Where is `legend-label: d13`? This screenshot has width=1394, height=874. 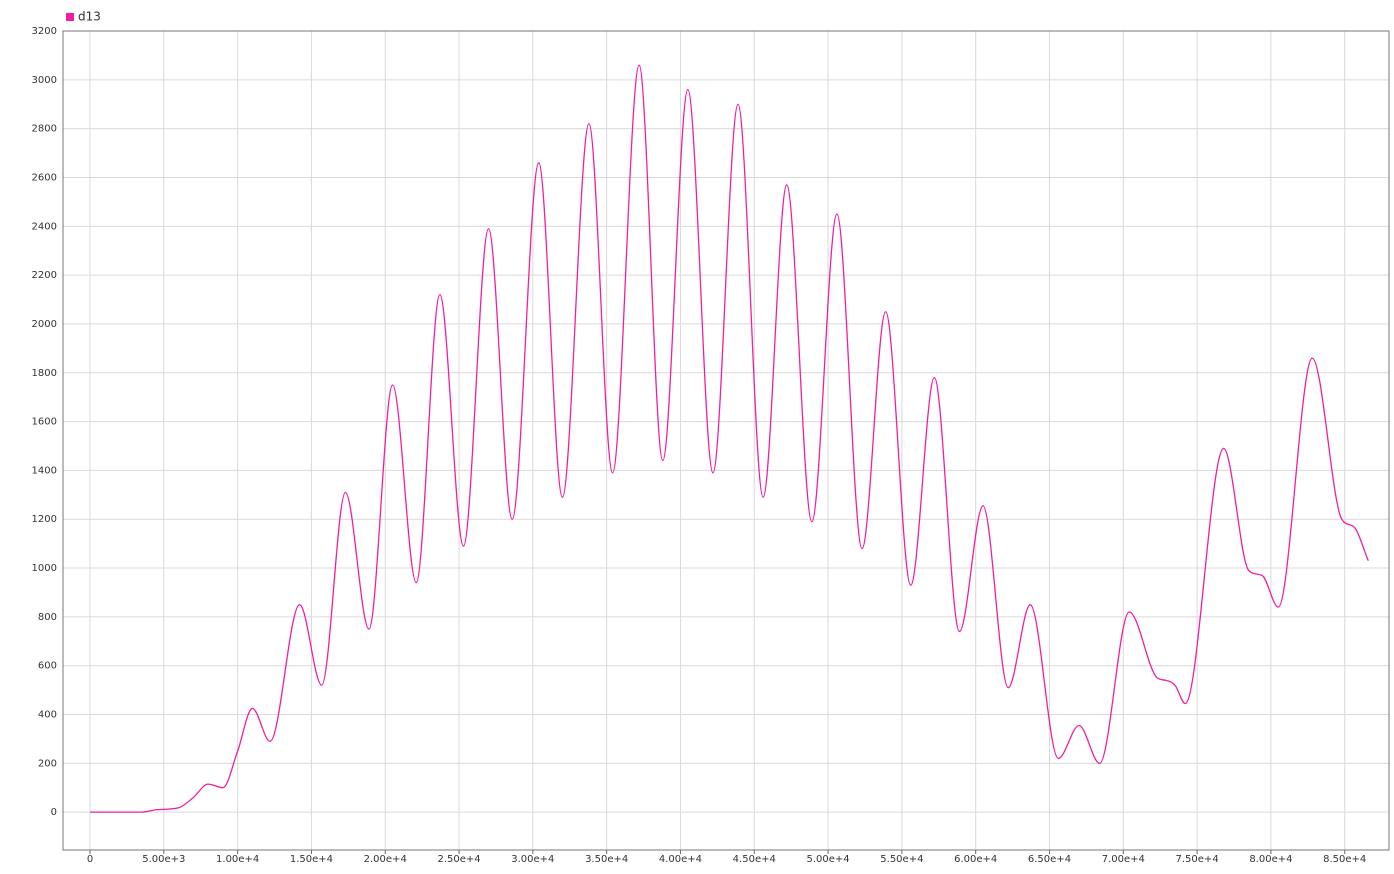
legend-label: d13 is located at coordinates (89, 17).